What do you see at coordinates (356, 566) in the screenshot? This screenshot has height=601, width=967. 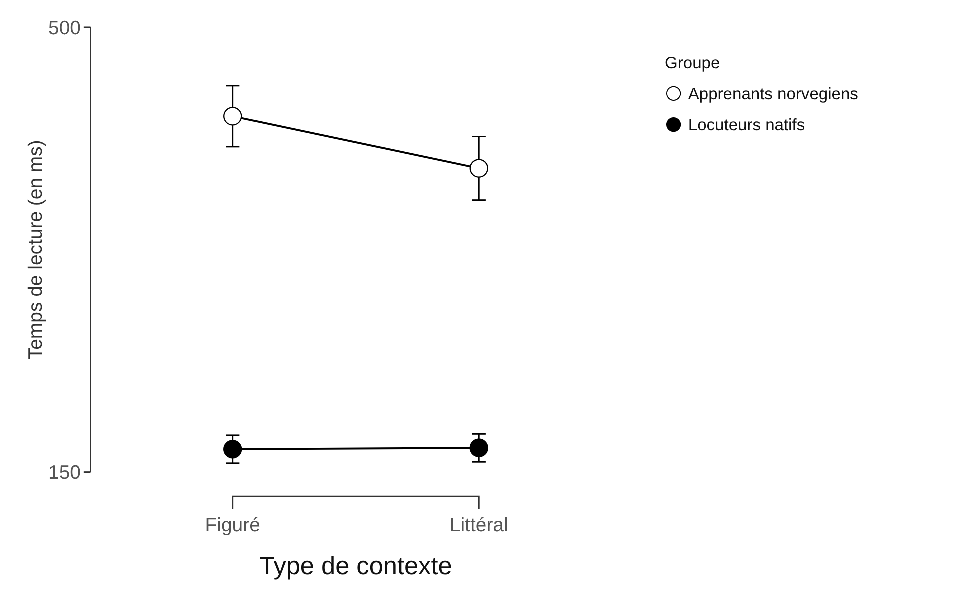 I see `x-axis-title: Type de contexte` at bounding box center [356, 566].